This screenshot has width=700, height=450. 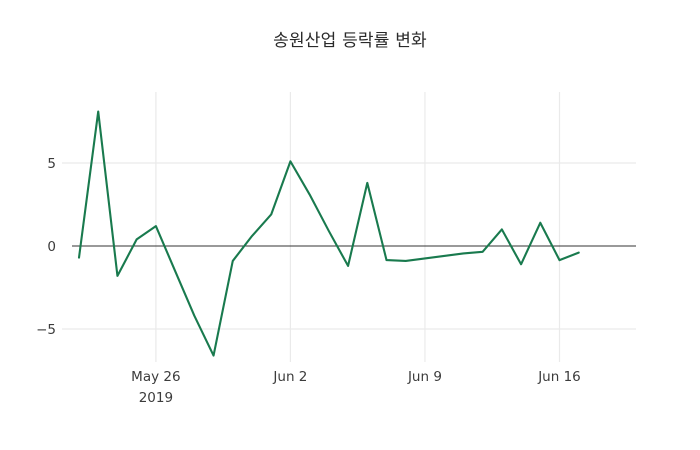 I want to click on y-tick-label-2: −5, so click(x=46, y=330).